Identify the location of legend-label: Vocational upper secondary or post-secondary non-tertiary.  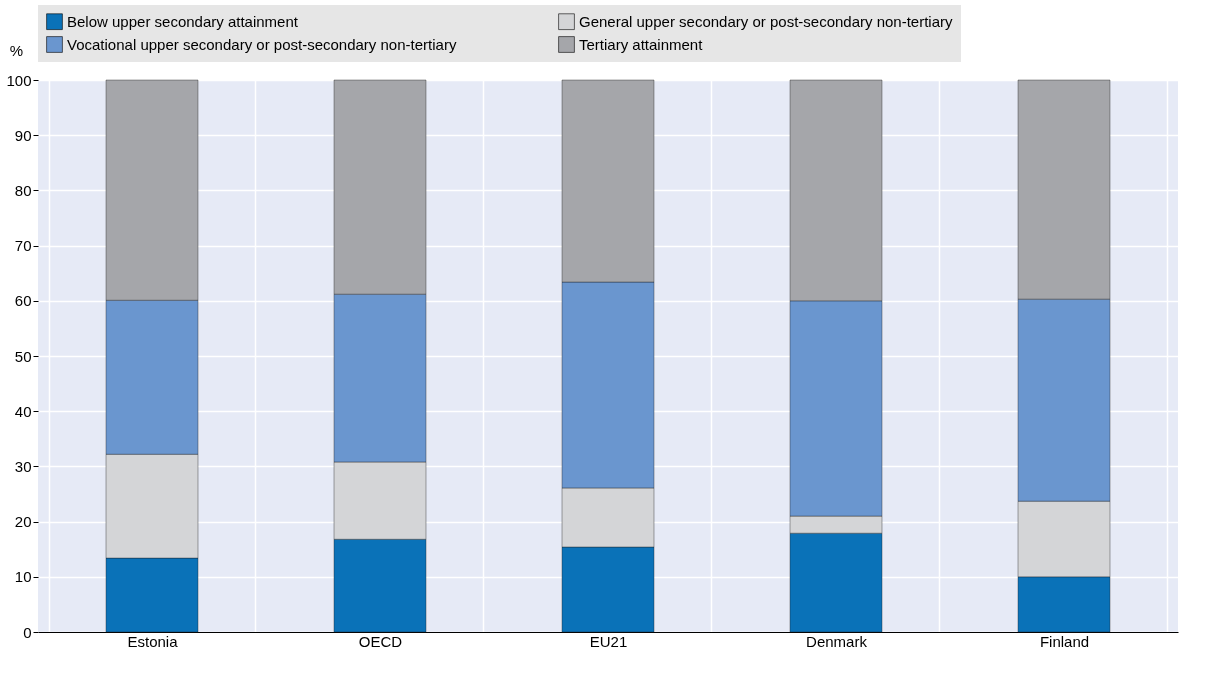
(262, 44).